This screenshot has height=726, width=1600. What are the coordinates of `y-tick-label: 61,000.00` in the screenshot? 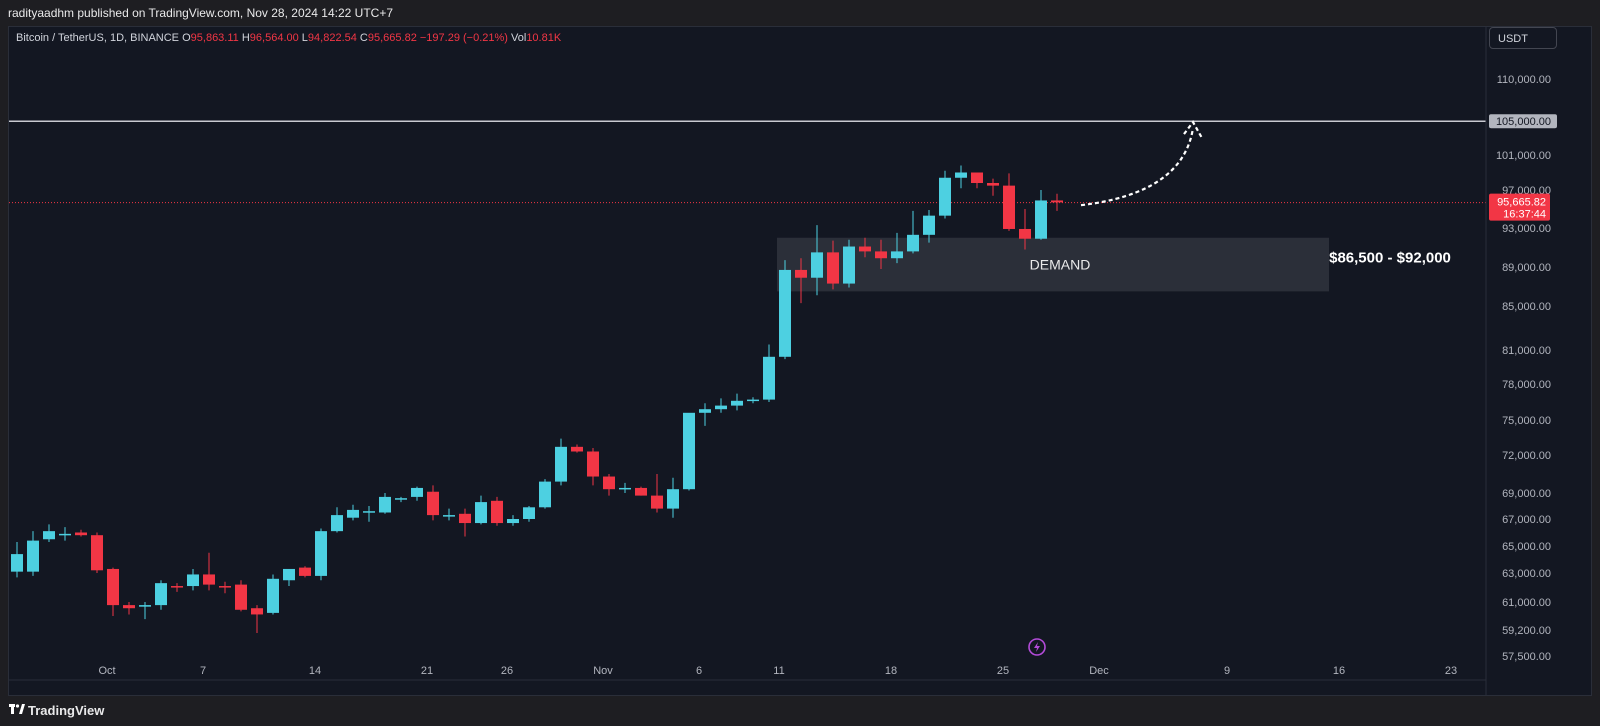 It's located at (1526, 603).